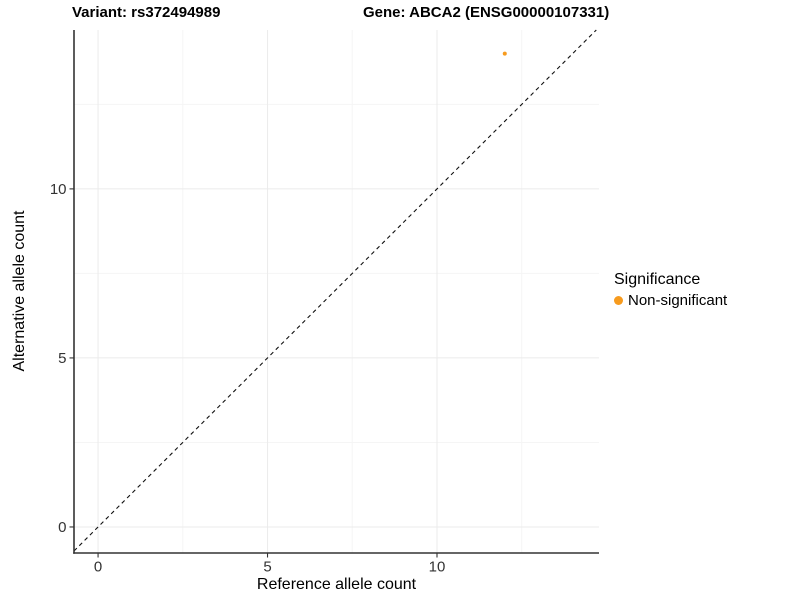 The width and height of the screenshot is (800, 600). What do you see at coordinates (336, 584) in the screenshot?
I see `x-axis-label: Reference allele count` at bounding box center [336, 584].